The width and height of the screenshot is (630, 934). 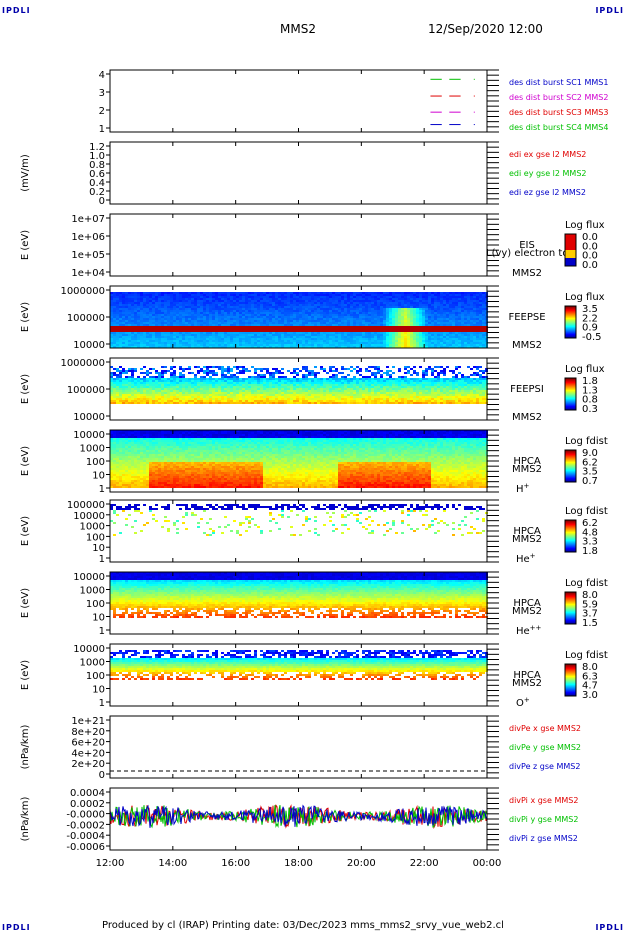 What do you see at coordinates (570, 307) in the screenshot?
I see `colorbar-cell` at bounding box center [570, 307].